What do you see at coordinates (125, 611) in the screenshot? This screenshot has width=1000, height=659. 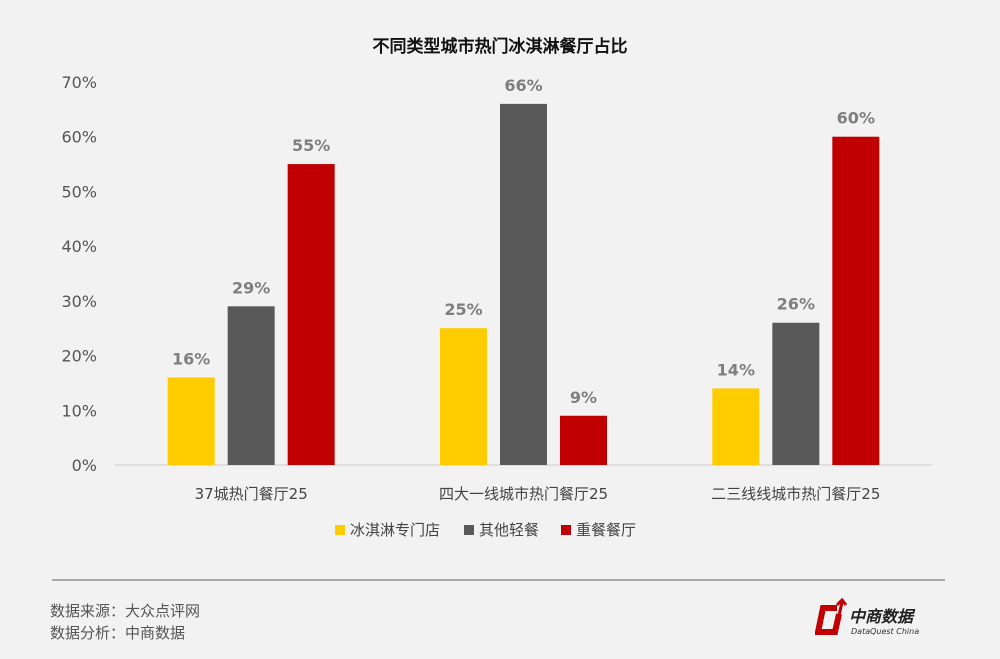 I see `source-text: 数据来源：大众点评网` at bounding box center [125, 611].